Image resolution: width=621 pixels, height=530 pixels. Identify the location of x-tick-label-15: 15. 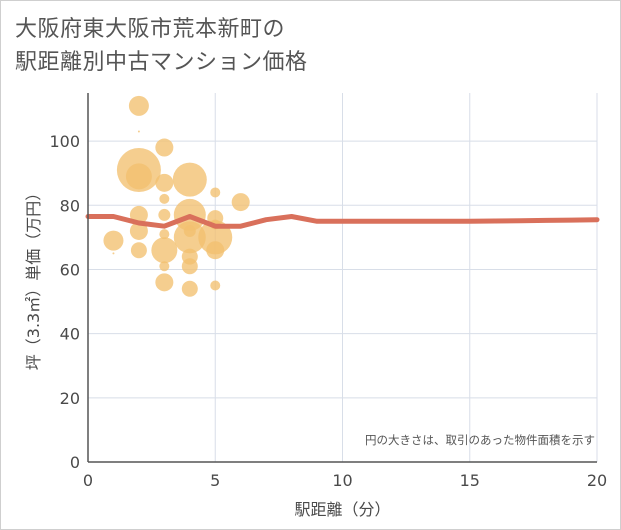
(470, 480).